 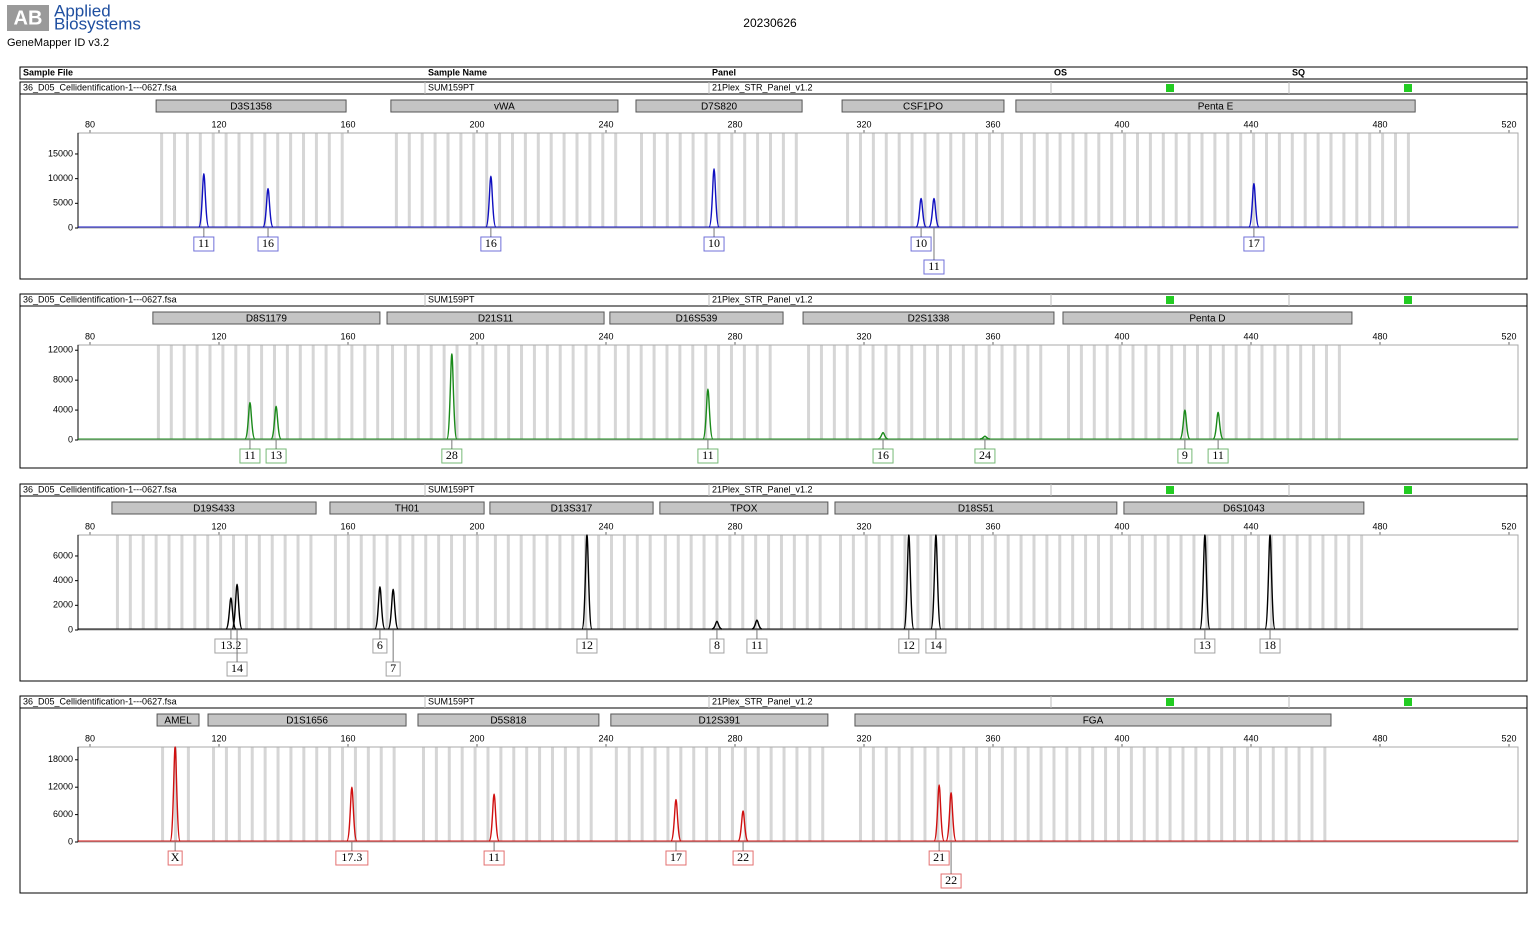 What do you see at coordinates (976, 509) in the screenshot?
I see `marker-name: D18S51` at bounding box center [976, 509].